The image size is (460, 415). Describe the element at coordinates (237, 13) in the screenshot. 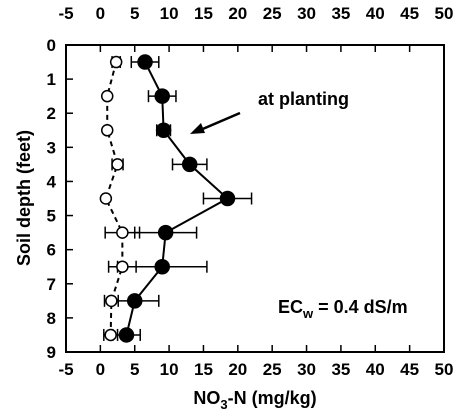

I see `x-tick-label-top: 20` at that location.